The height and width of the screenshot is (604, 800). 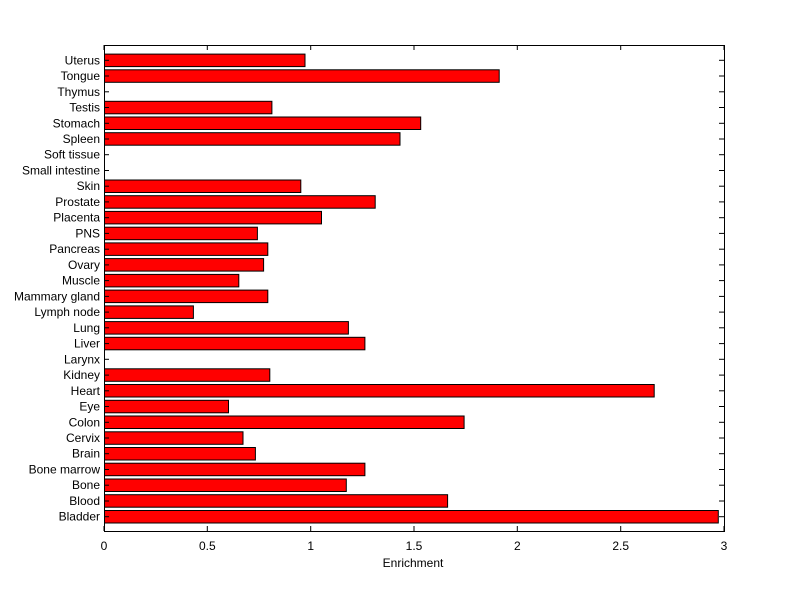 What do you see at coordinates (188, 107) in the screenshot?
I see `bar-testis` at bounding box center [188, 107].